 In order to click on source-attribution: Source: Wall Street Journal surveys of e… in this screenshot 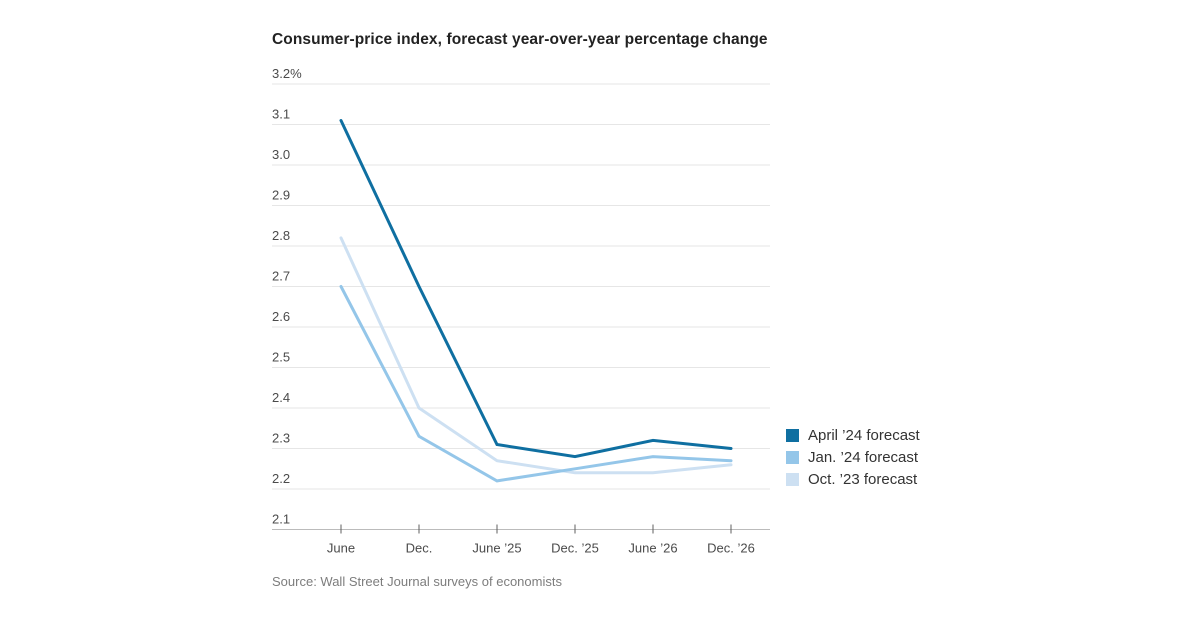, I will do `click(417, 581)`.